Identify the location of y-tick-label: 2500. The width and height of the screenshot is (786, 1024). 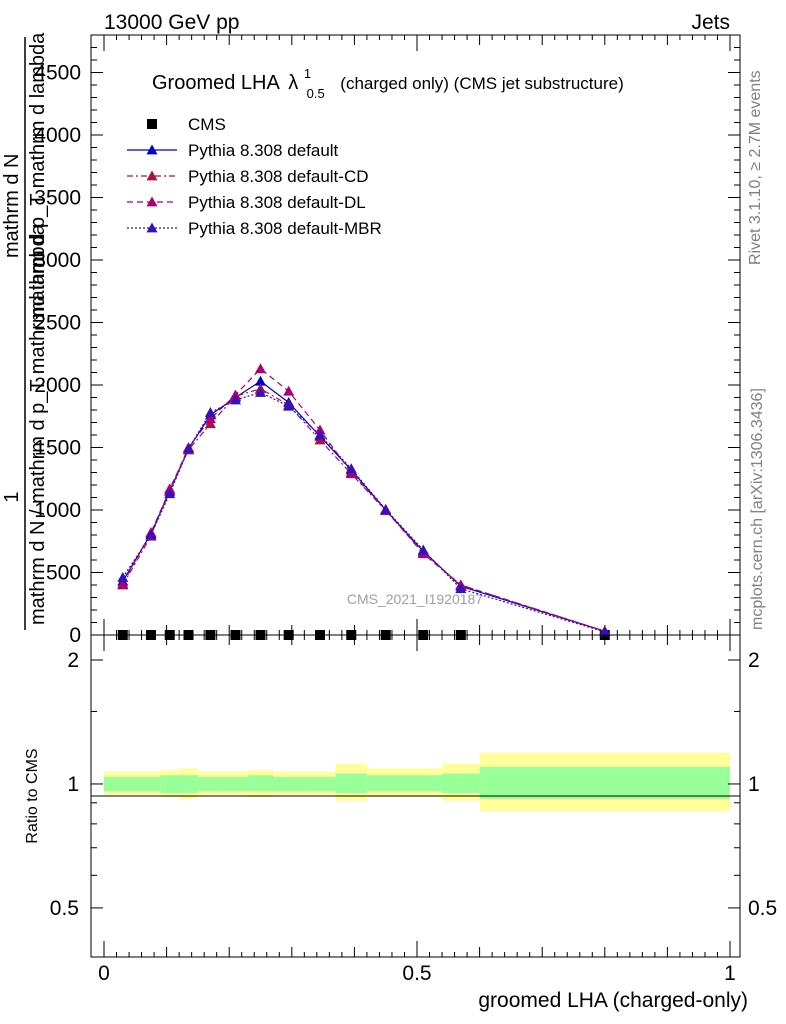
(57, 323).